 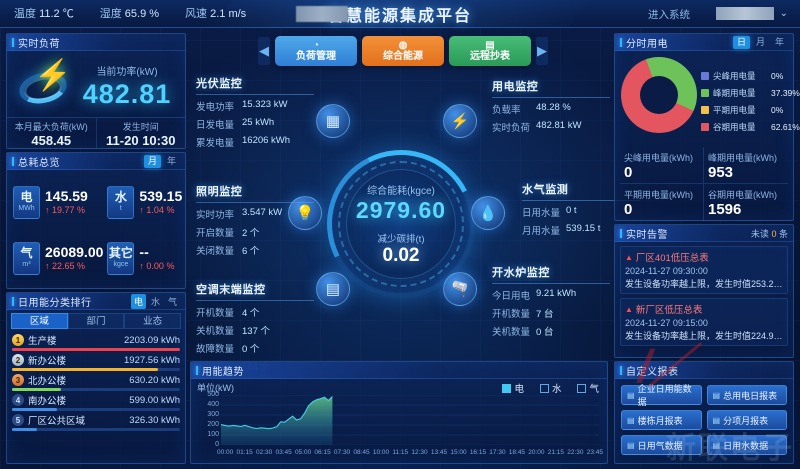 I want to click on tile-other: 其它 kgce -- ↑ 0.00 %, so click(x=144, y=258).